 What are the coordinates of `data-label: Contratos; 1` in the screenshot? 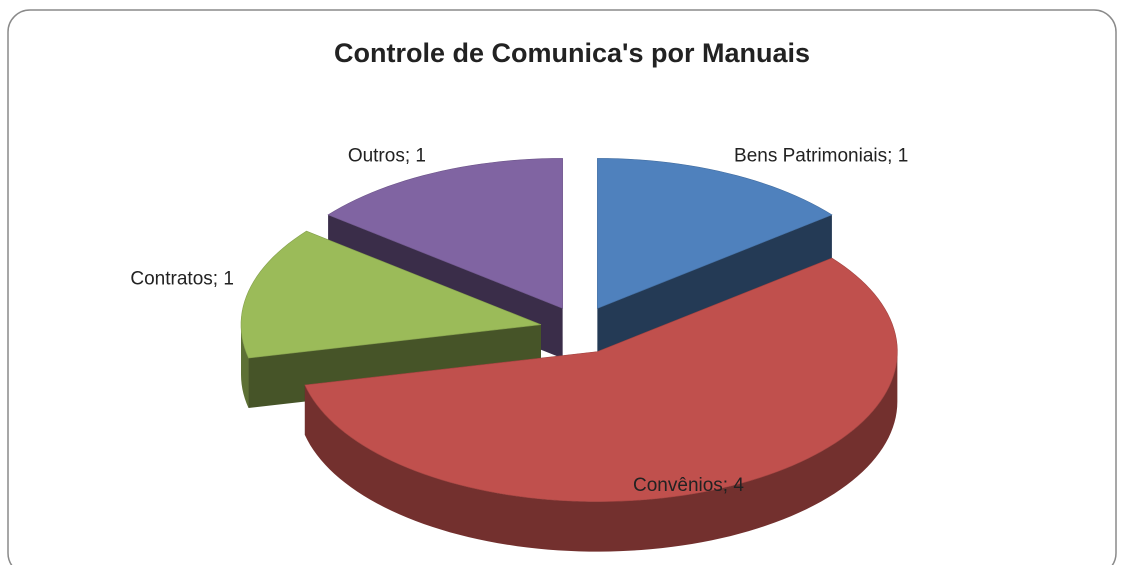 It's located at (182, 279).